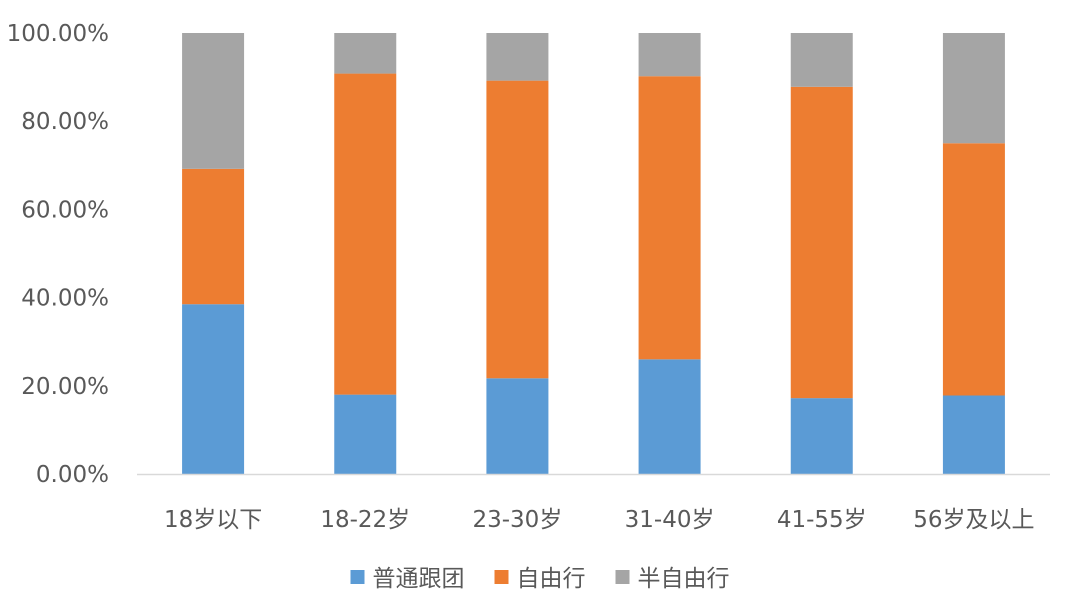  What do you see at coordinates (365, 520) in the screenshot?
I see `x-category-label: 18-22岁` at bounding box center [365, 520].